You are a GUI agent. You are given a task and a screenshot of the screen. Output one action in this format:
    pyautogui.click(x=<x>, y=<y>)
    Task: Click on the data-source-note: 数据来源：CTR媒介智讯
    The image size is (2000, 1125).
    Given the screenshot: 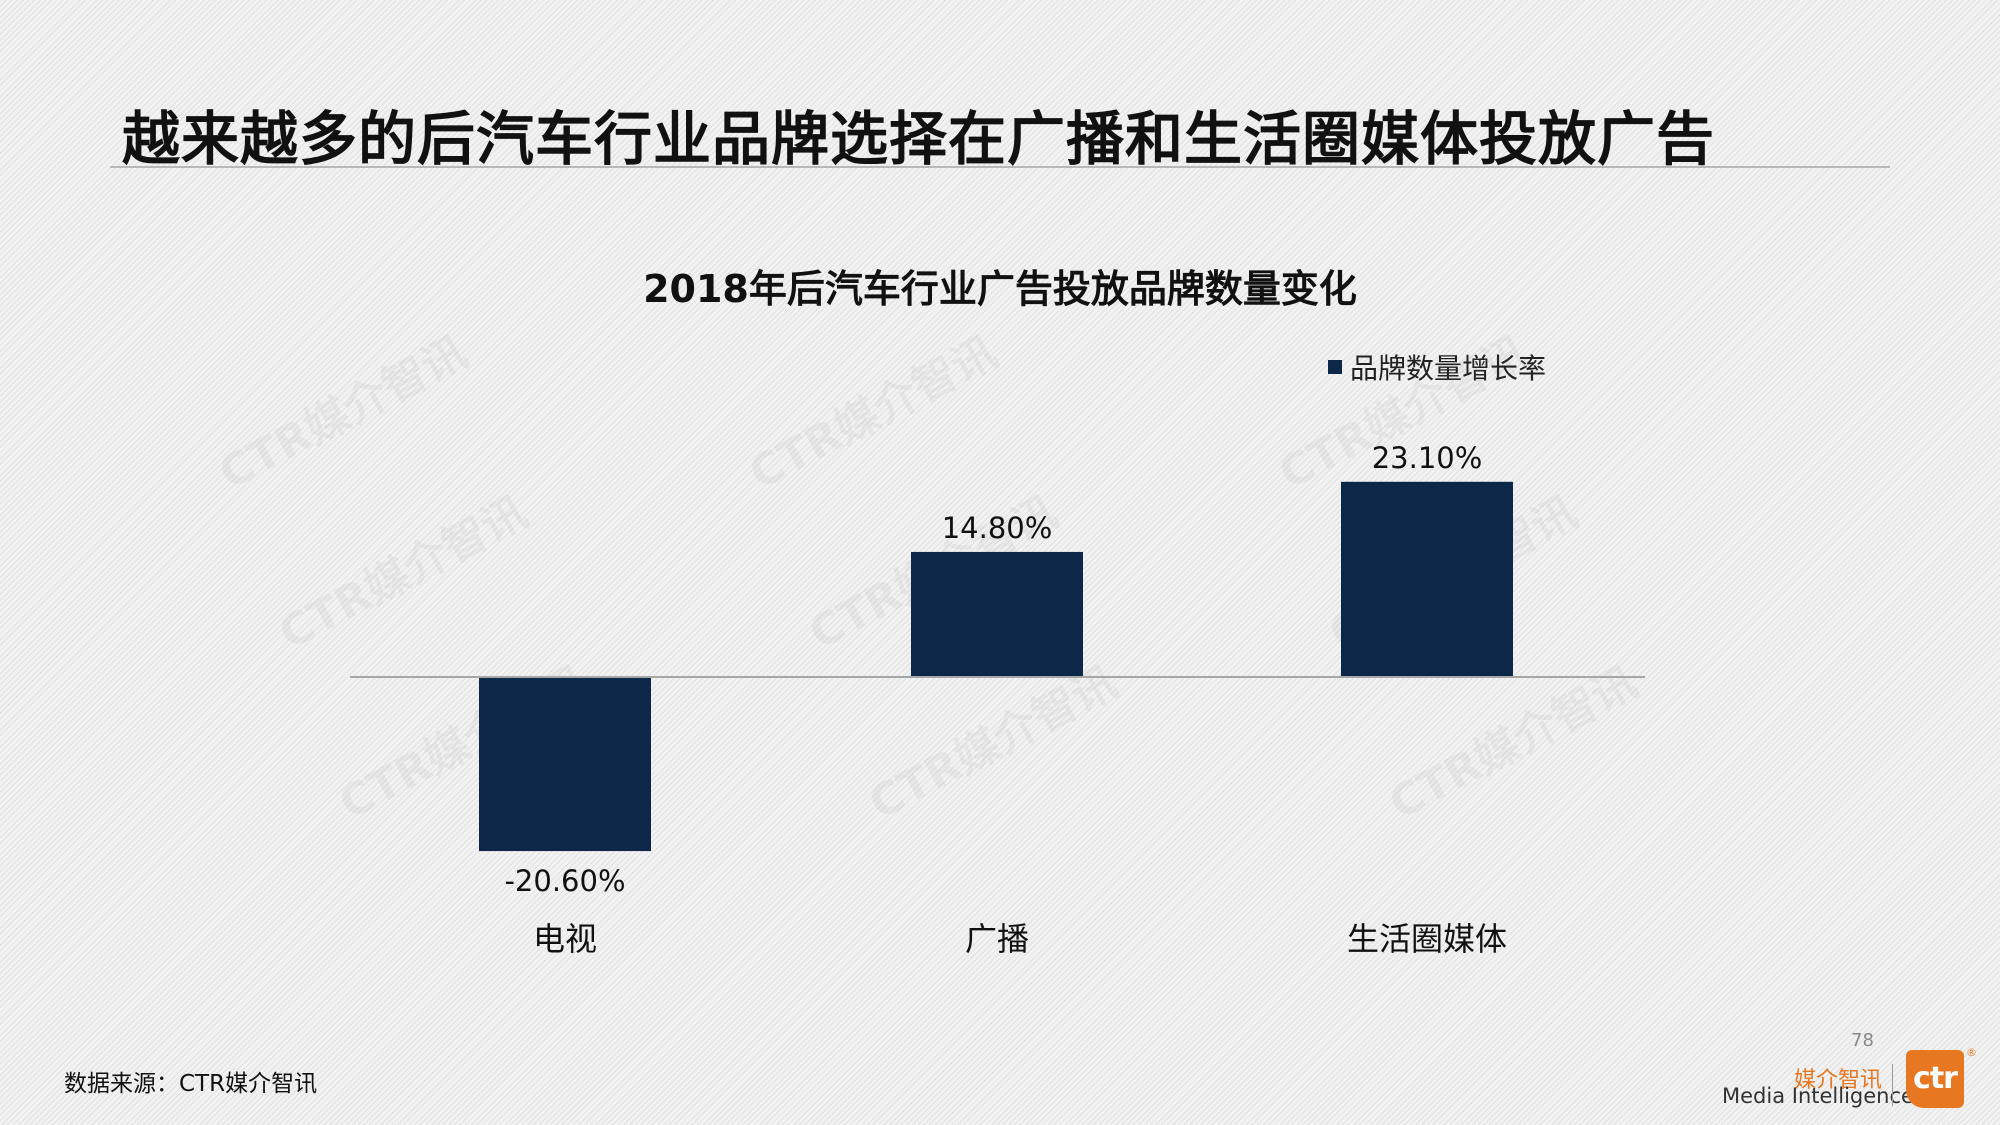 What is the action you would take?
    pyautogui.click(x=191, y=1084)
    